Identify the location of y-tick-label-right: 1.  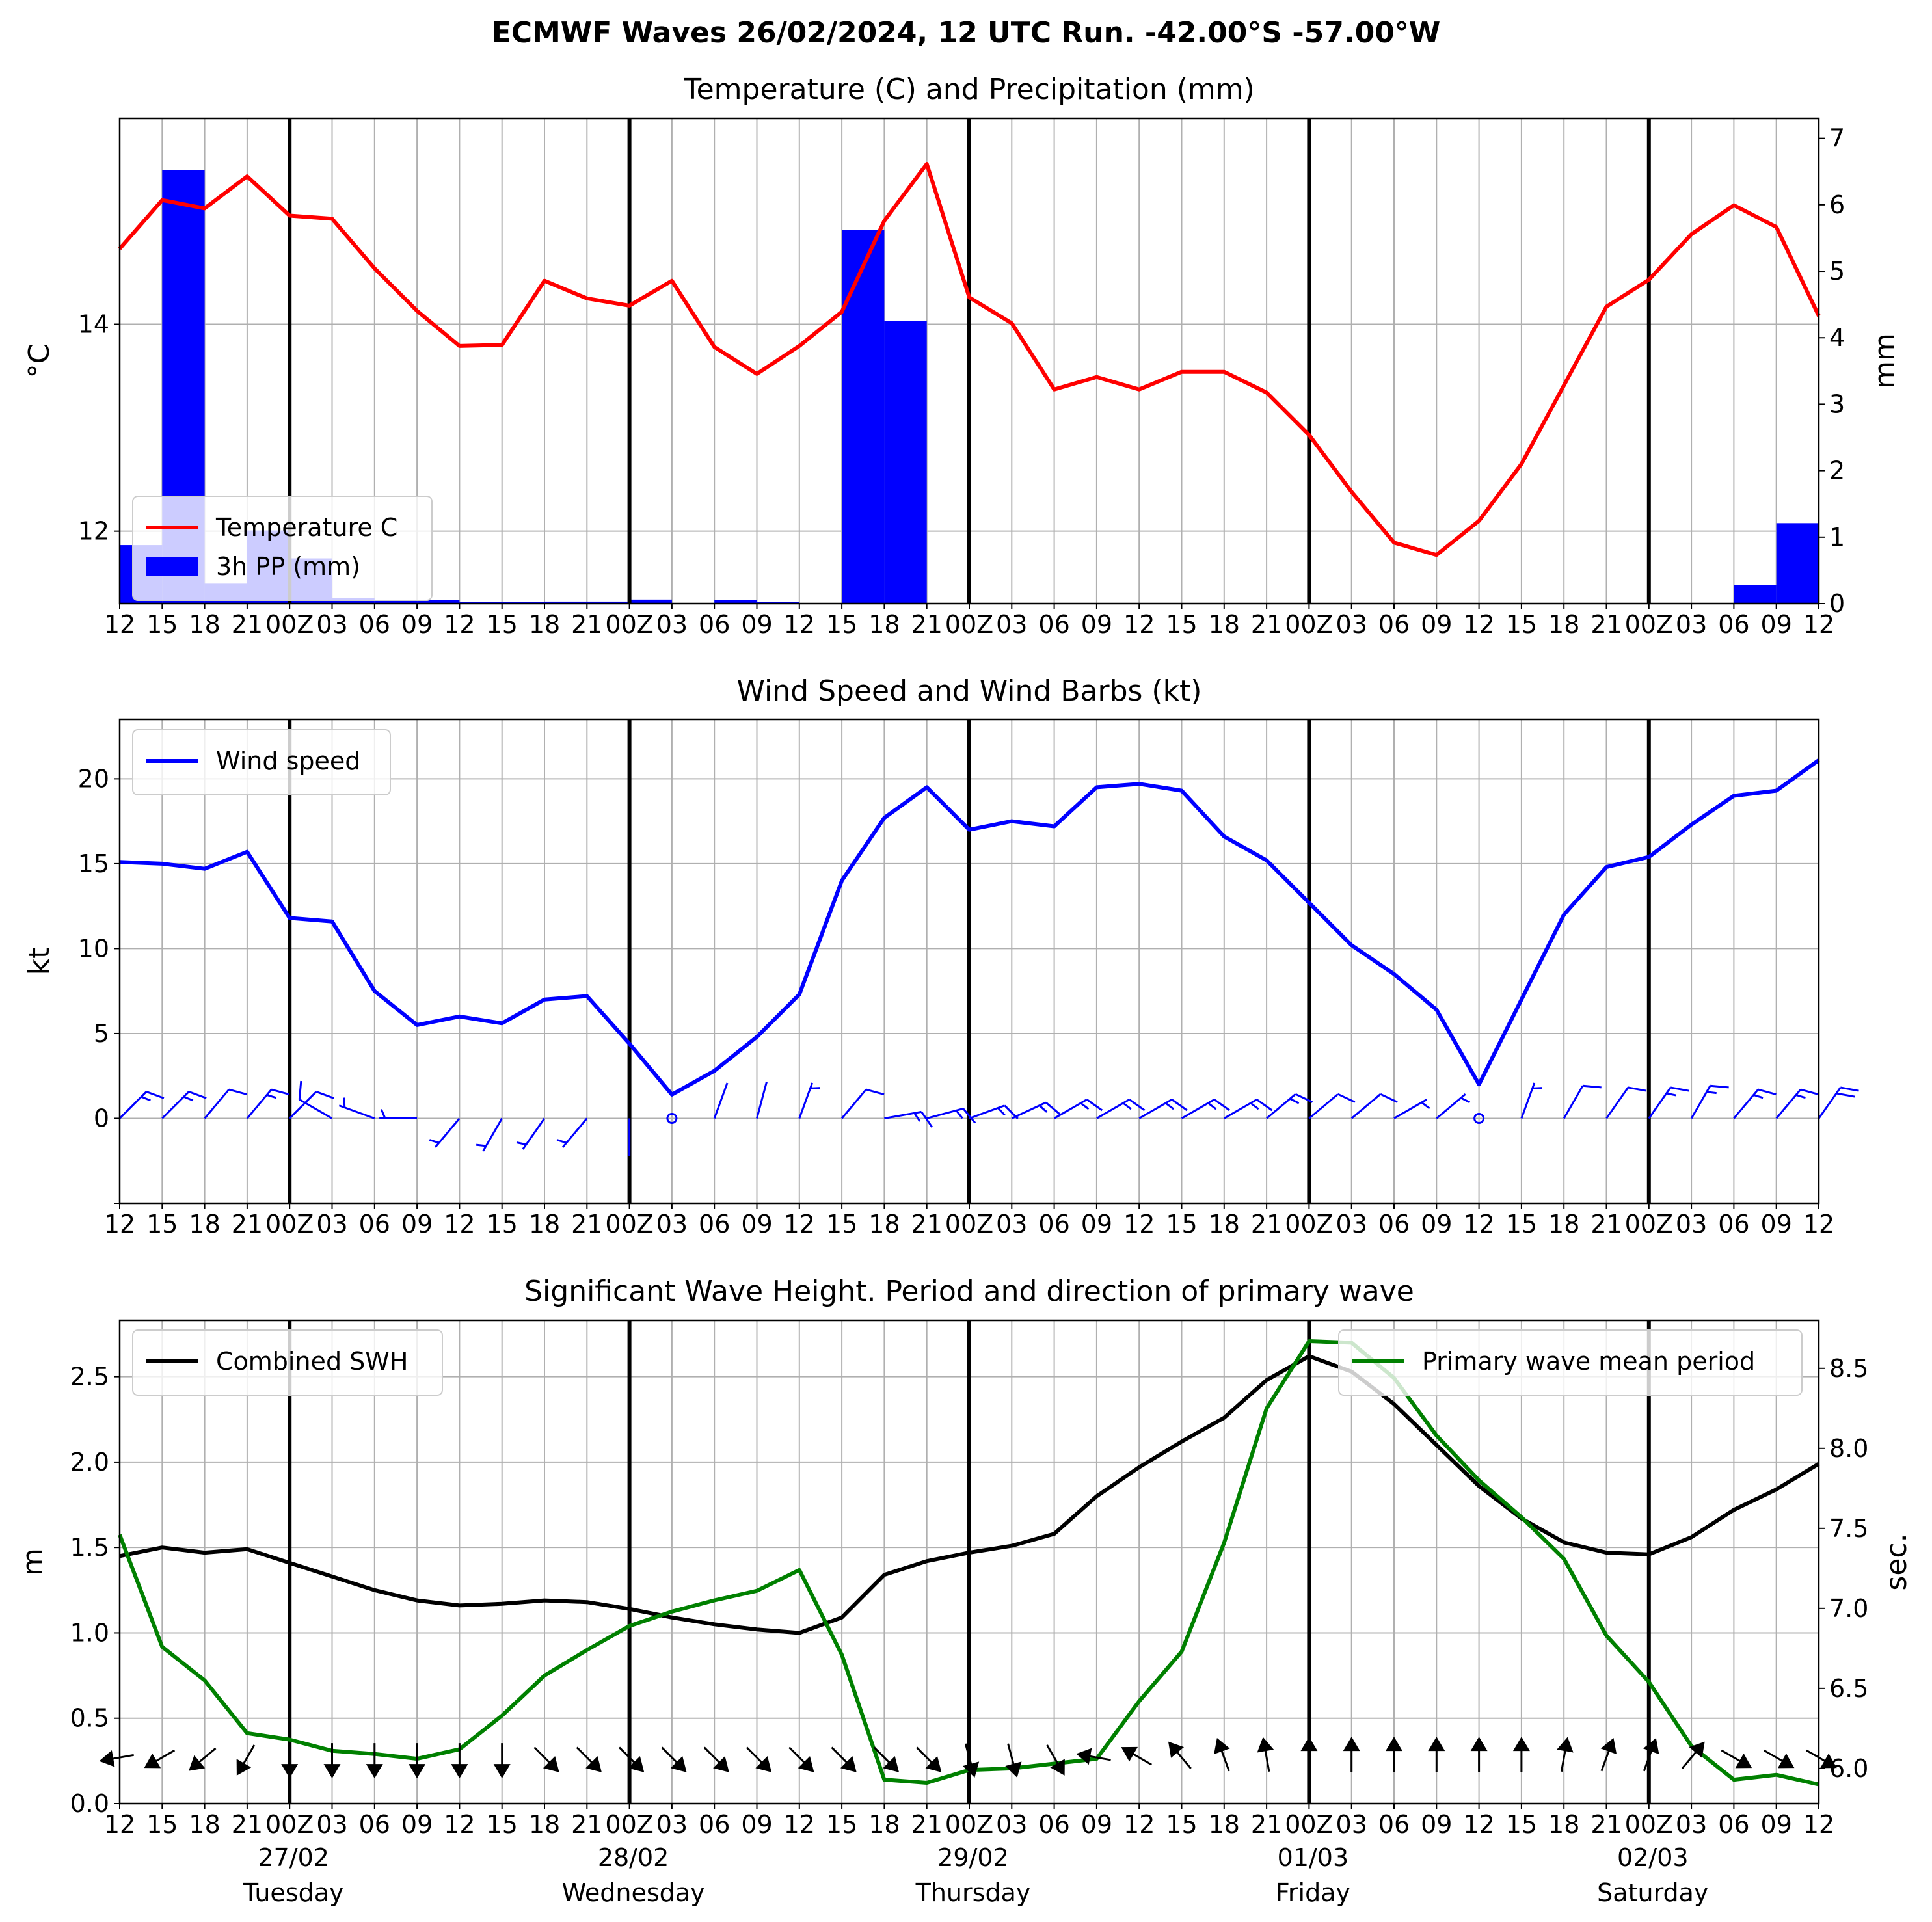
(1837, 537).